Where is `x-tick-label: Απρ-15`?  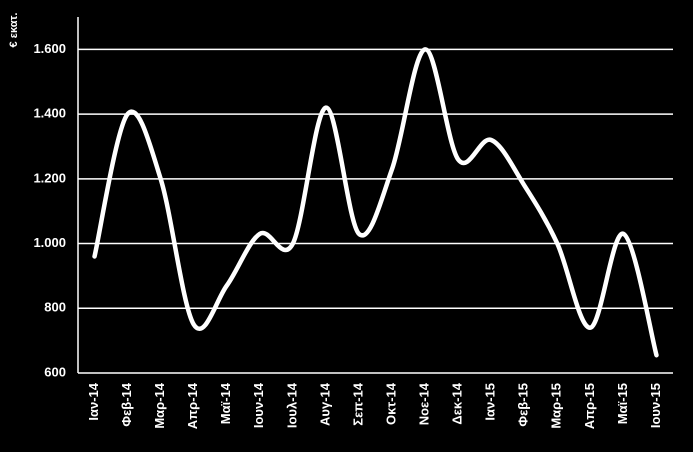
x-tick-label: Απρ-15 is located at coordinates (589, 406).